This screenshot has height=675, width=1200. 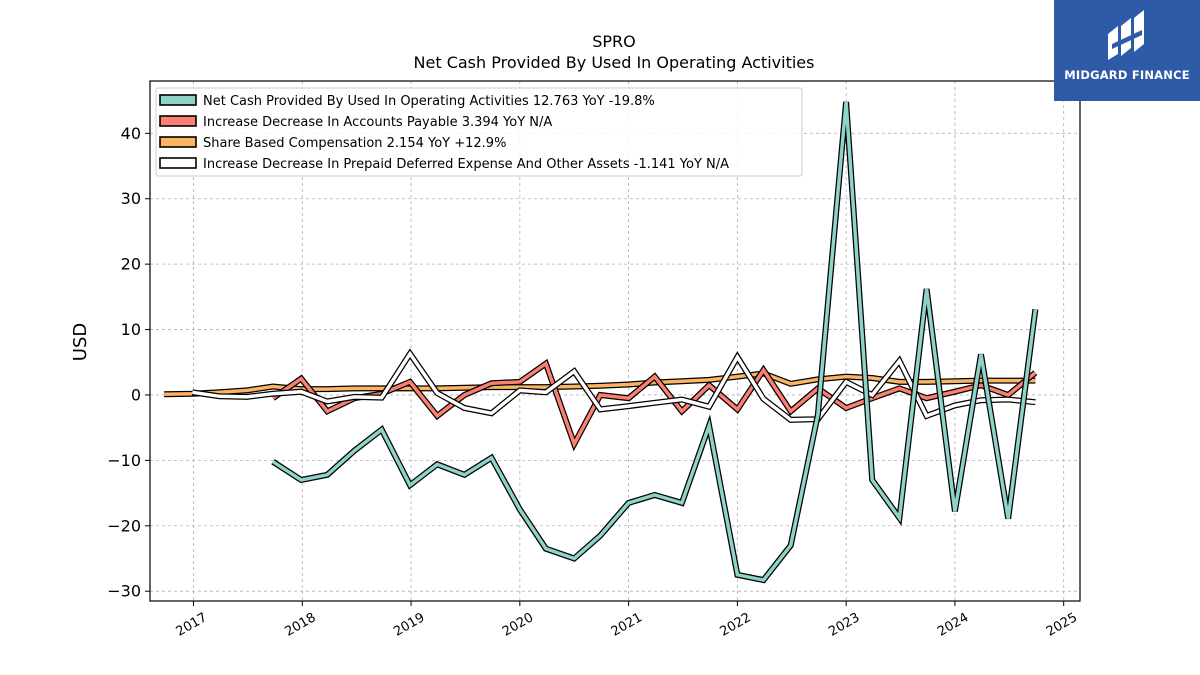 What do you see at coordinates (736, 625) in the screenshot?
I see `x-tick-label: 2022` at bounding box center [736, 625].